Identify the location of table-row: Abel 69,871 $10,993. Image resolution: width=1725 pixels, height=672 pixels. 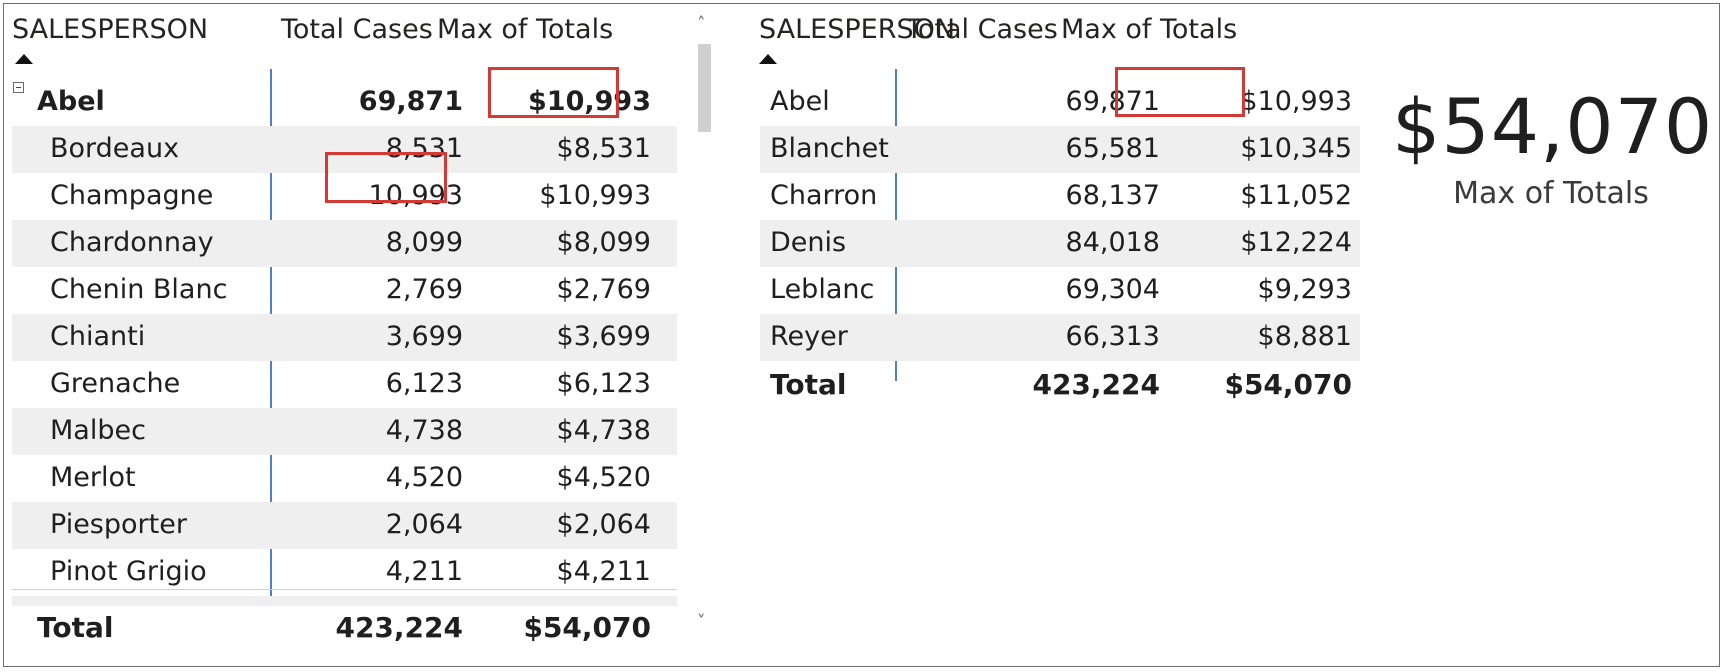
(1060, 102).